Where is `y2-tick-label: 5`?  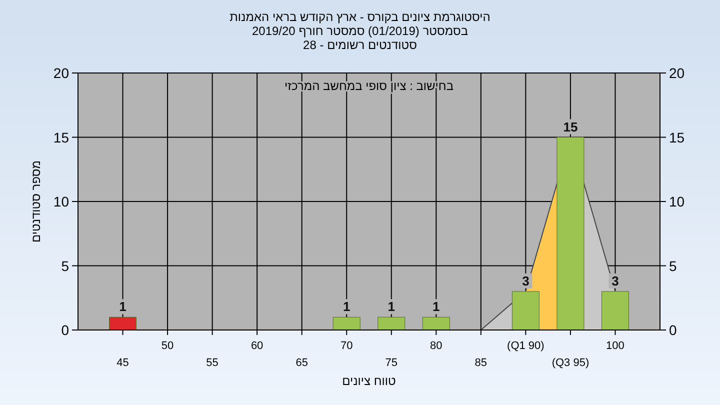
y2-tick-label: 5 is located at coordinates (673, 266).